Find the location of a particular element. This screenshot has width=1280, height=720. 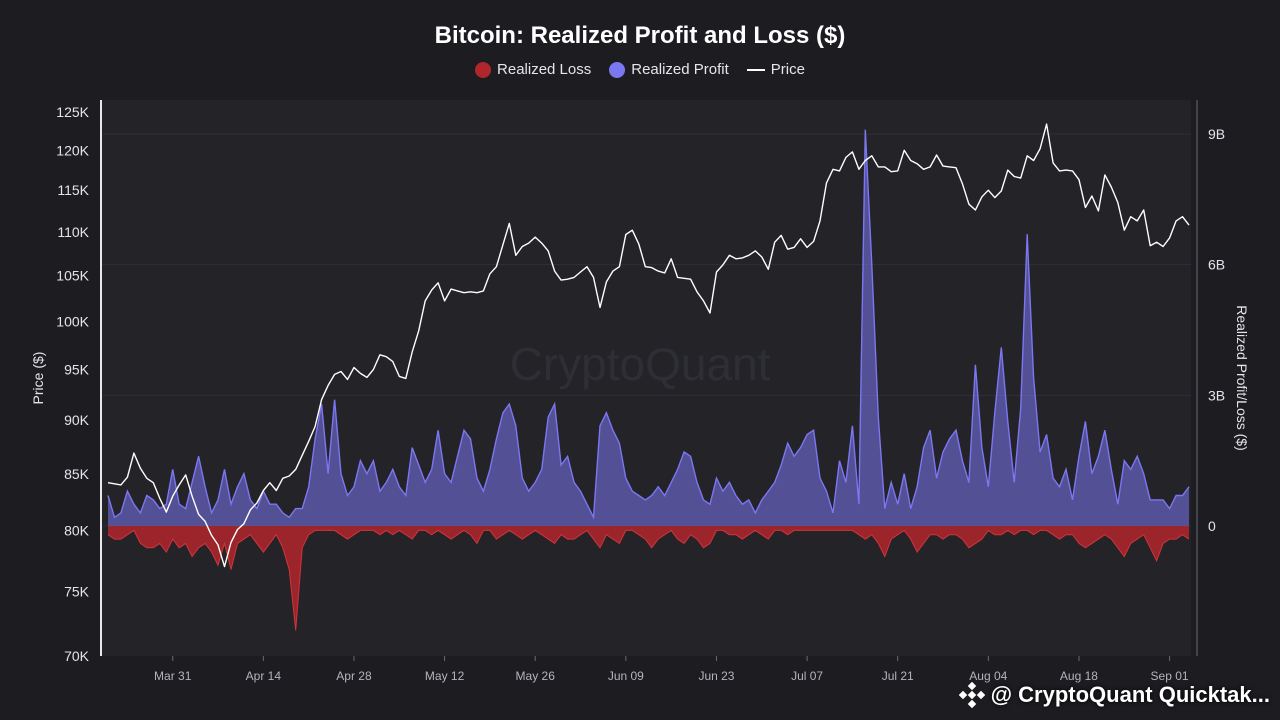

y-left-tick-label: 75K is located at coordinates (77, 591).